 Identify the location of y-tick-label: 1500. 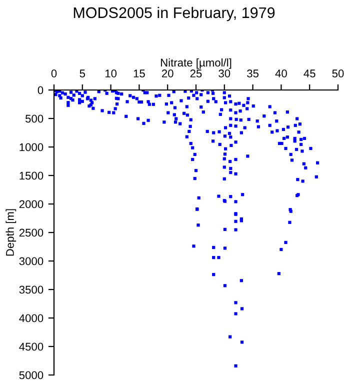
(32, 176).